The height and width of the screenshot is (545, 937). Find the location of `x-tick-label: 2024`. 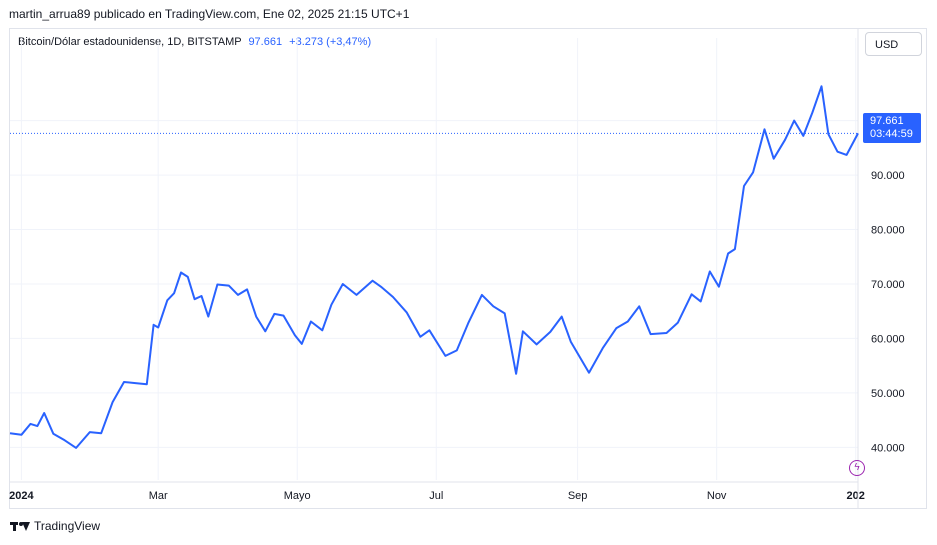

x-tick-label: 2024 is located at coordinates (21, 496).